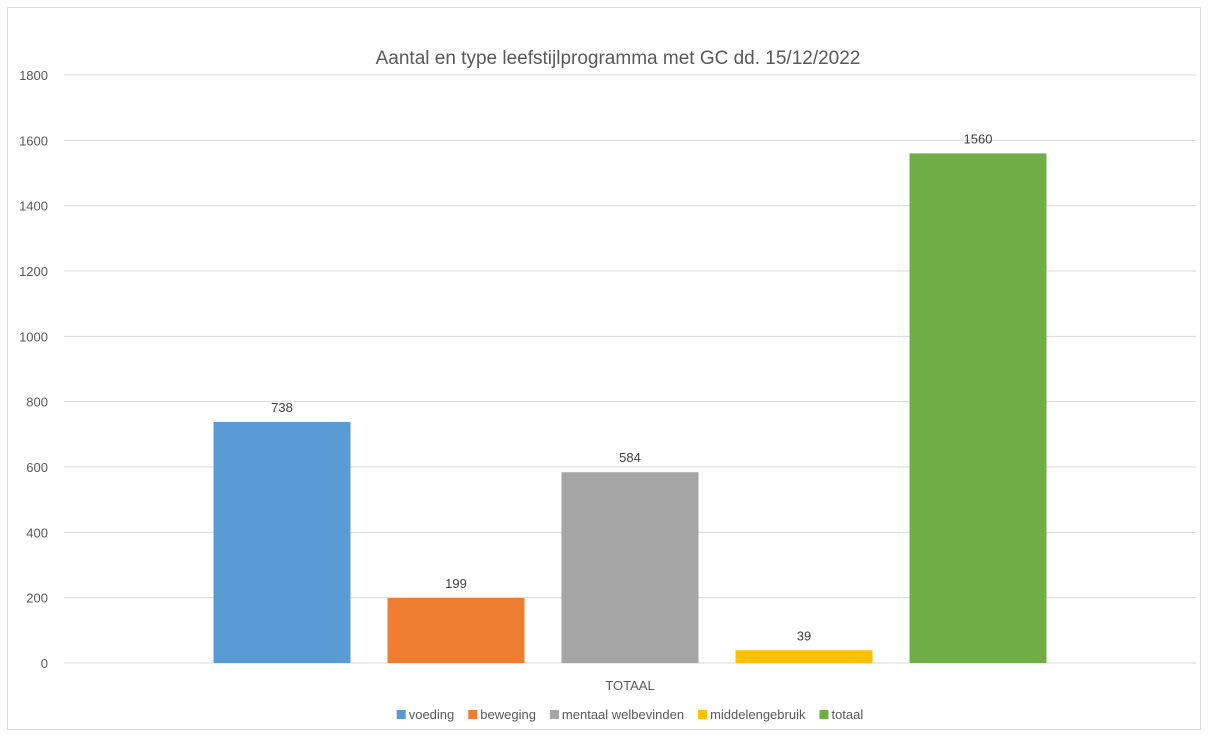 This screenshot has height=737, width=1208. I want to click on y-tick-label: 1600, so click(33, 140).